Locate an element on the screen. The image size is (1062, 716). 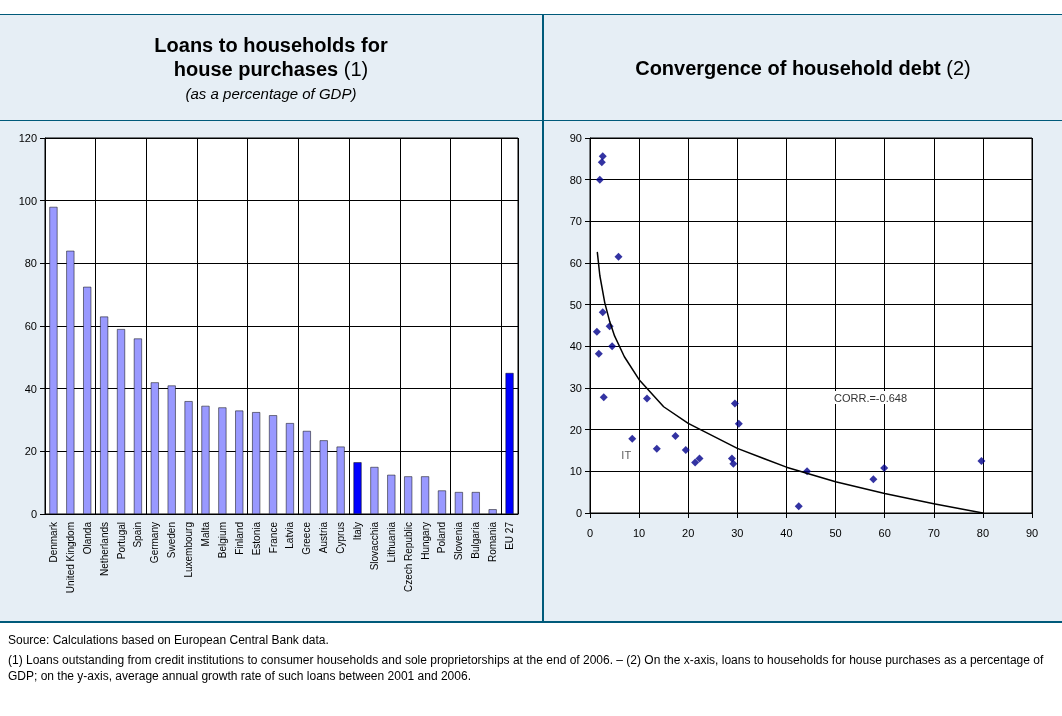
annotation: IT is located at coordinates (626, 455).